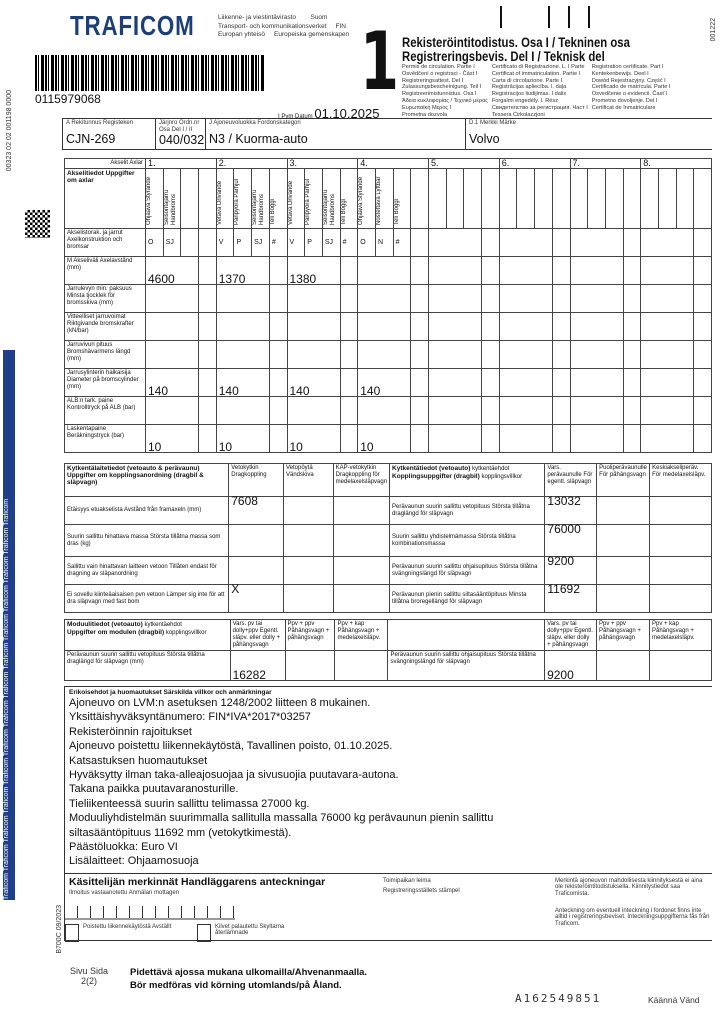 This screenshot has height=1024, width=724. What do you see at coordinates (527, 80) in the screenshot?
I see `translation: Carta di circolazione. Parte I` at bounding box center [527, 80].